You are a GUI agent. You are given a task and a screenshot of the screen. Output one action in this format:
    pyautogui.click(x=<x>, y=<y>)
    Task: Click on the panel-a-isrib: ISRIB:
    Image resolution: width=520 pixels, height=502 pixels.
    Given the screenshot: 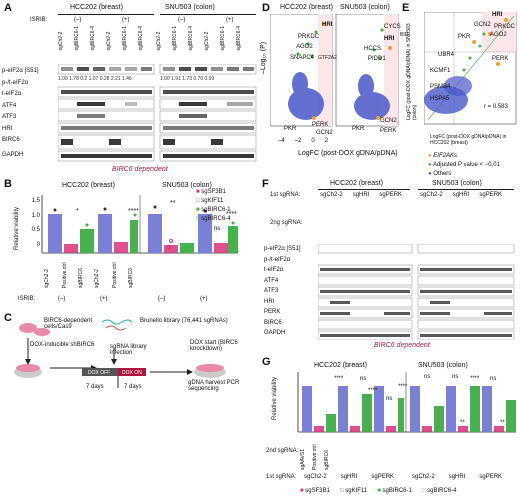 What is the action you would take?
    pyautogui.click(x=39, y=20)
    